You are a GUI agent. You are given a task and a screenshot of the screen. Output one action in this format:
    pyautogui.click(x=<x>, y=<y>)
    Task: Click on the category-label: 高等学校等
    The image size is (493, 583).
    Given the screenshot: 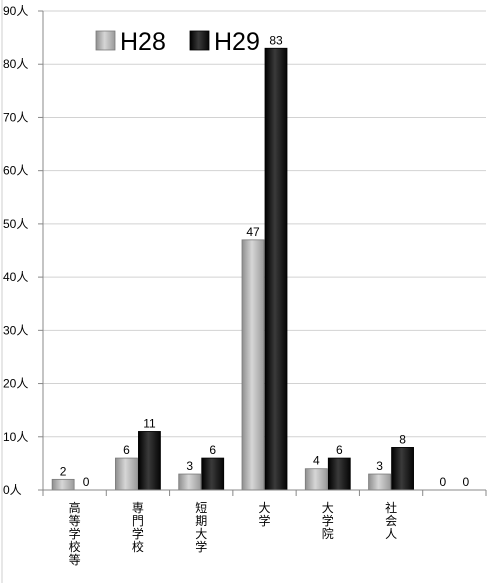 What is the action you would take?
    pyautogui.click(x=75, y=533)
    